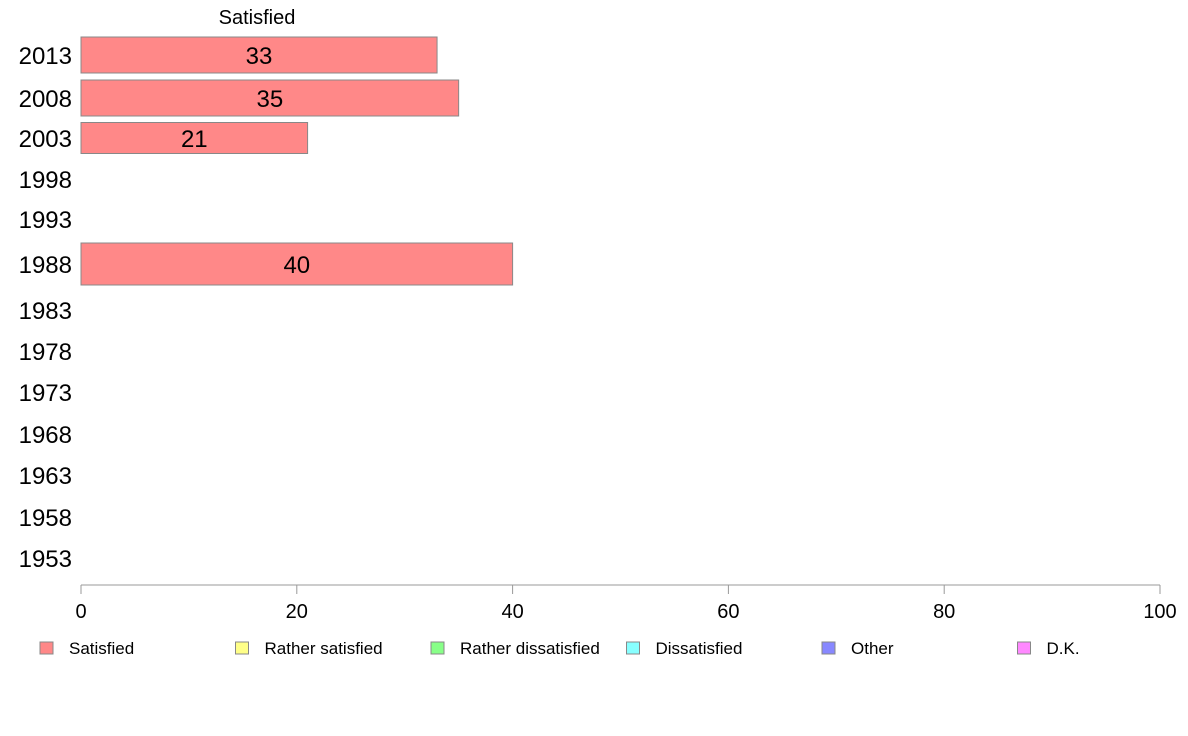 This screenshot has height=736, width=1188. I want to click on bar-satisfied-2003, so click(194, 138).